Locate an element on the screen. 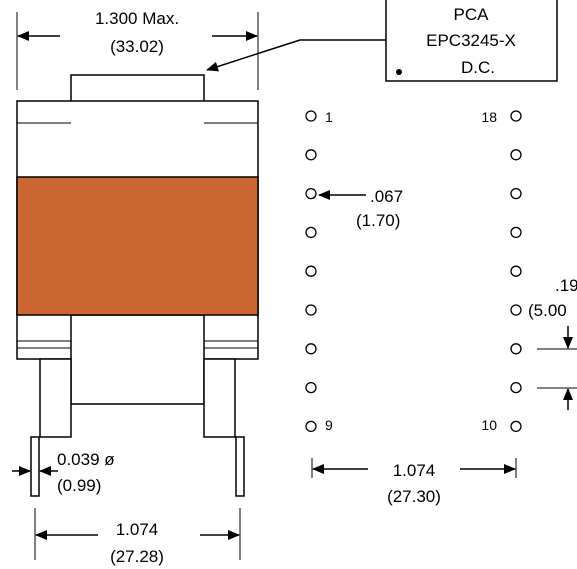  pin1-dot is located at coordinates (399, 72).